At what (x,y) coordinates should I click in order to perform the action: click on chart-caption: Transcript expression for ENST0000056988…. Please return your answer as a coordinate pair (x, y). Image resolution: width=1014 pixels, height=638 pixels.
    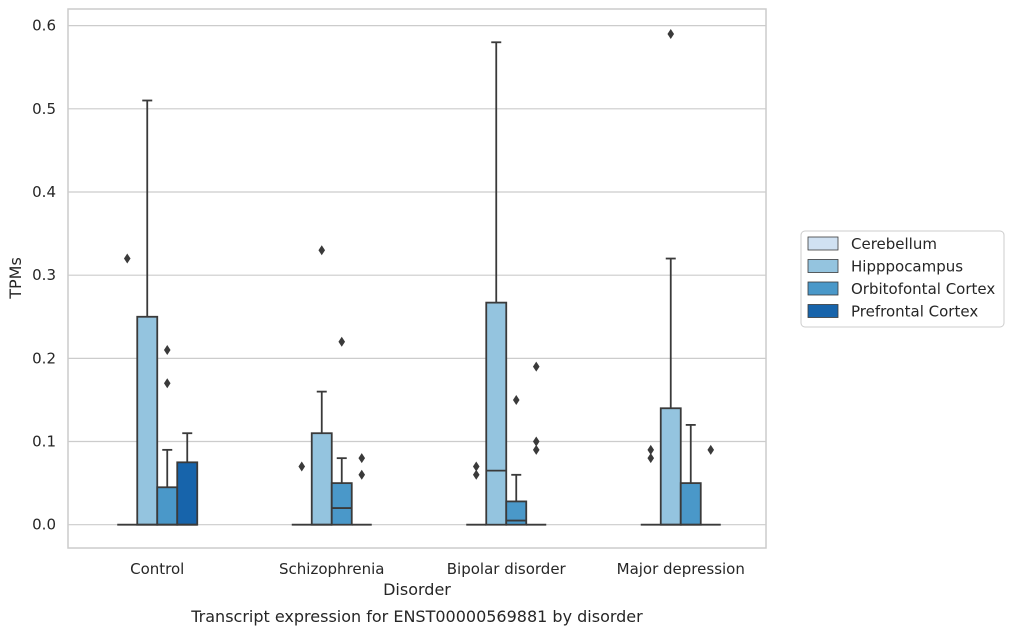
    Looking at the image, I should click on (416, 616).